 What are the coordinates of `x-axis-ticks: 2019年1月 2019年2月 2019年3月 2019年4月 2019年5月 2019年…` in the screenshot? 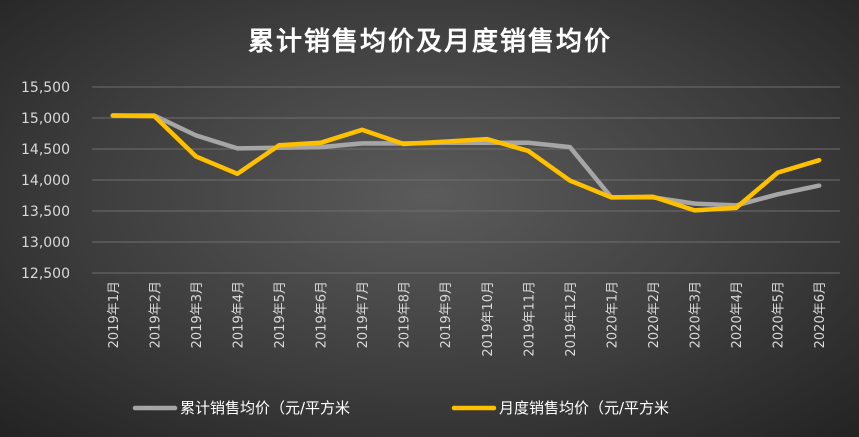 It's located at (467, 319).